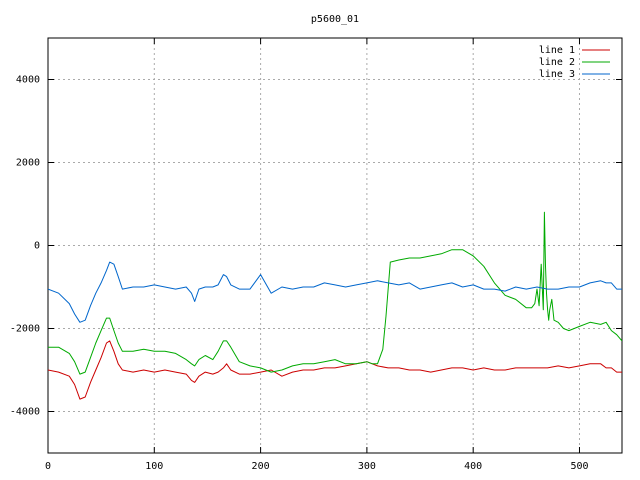 This screenshot has width=640, height=480. I want to click on x-tick-label: 500, so click(579, 466).